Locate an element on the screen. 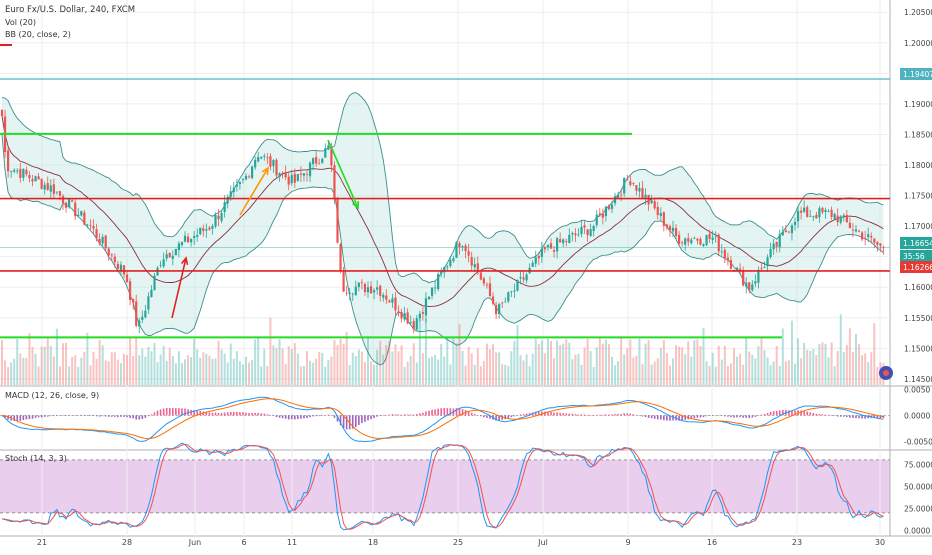  time-tick-label: 25 is located at coordinates (458, 542).